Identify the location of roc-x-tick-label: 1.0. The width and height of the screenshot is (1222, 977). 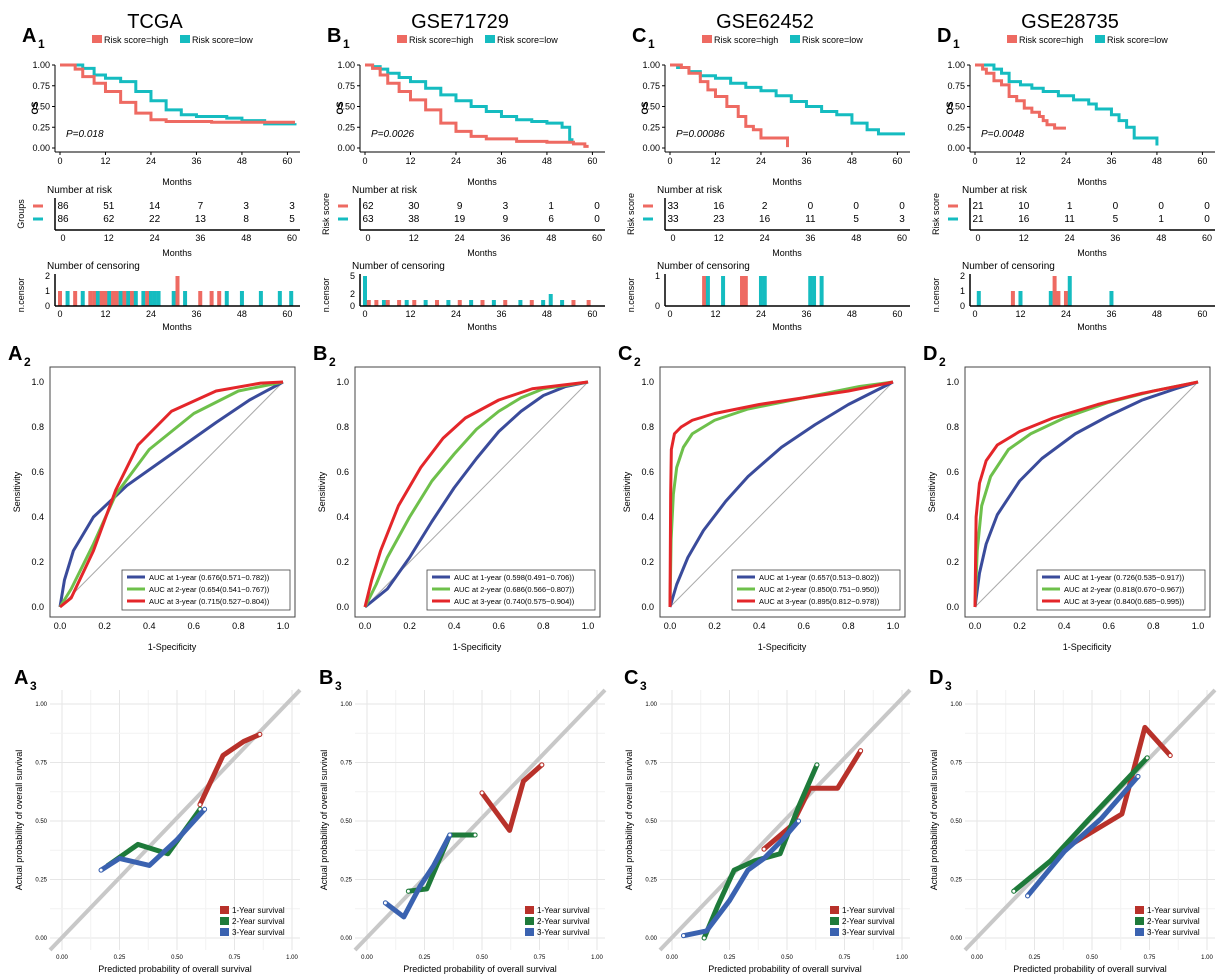
(1198, 626).